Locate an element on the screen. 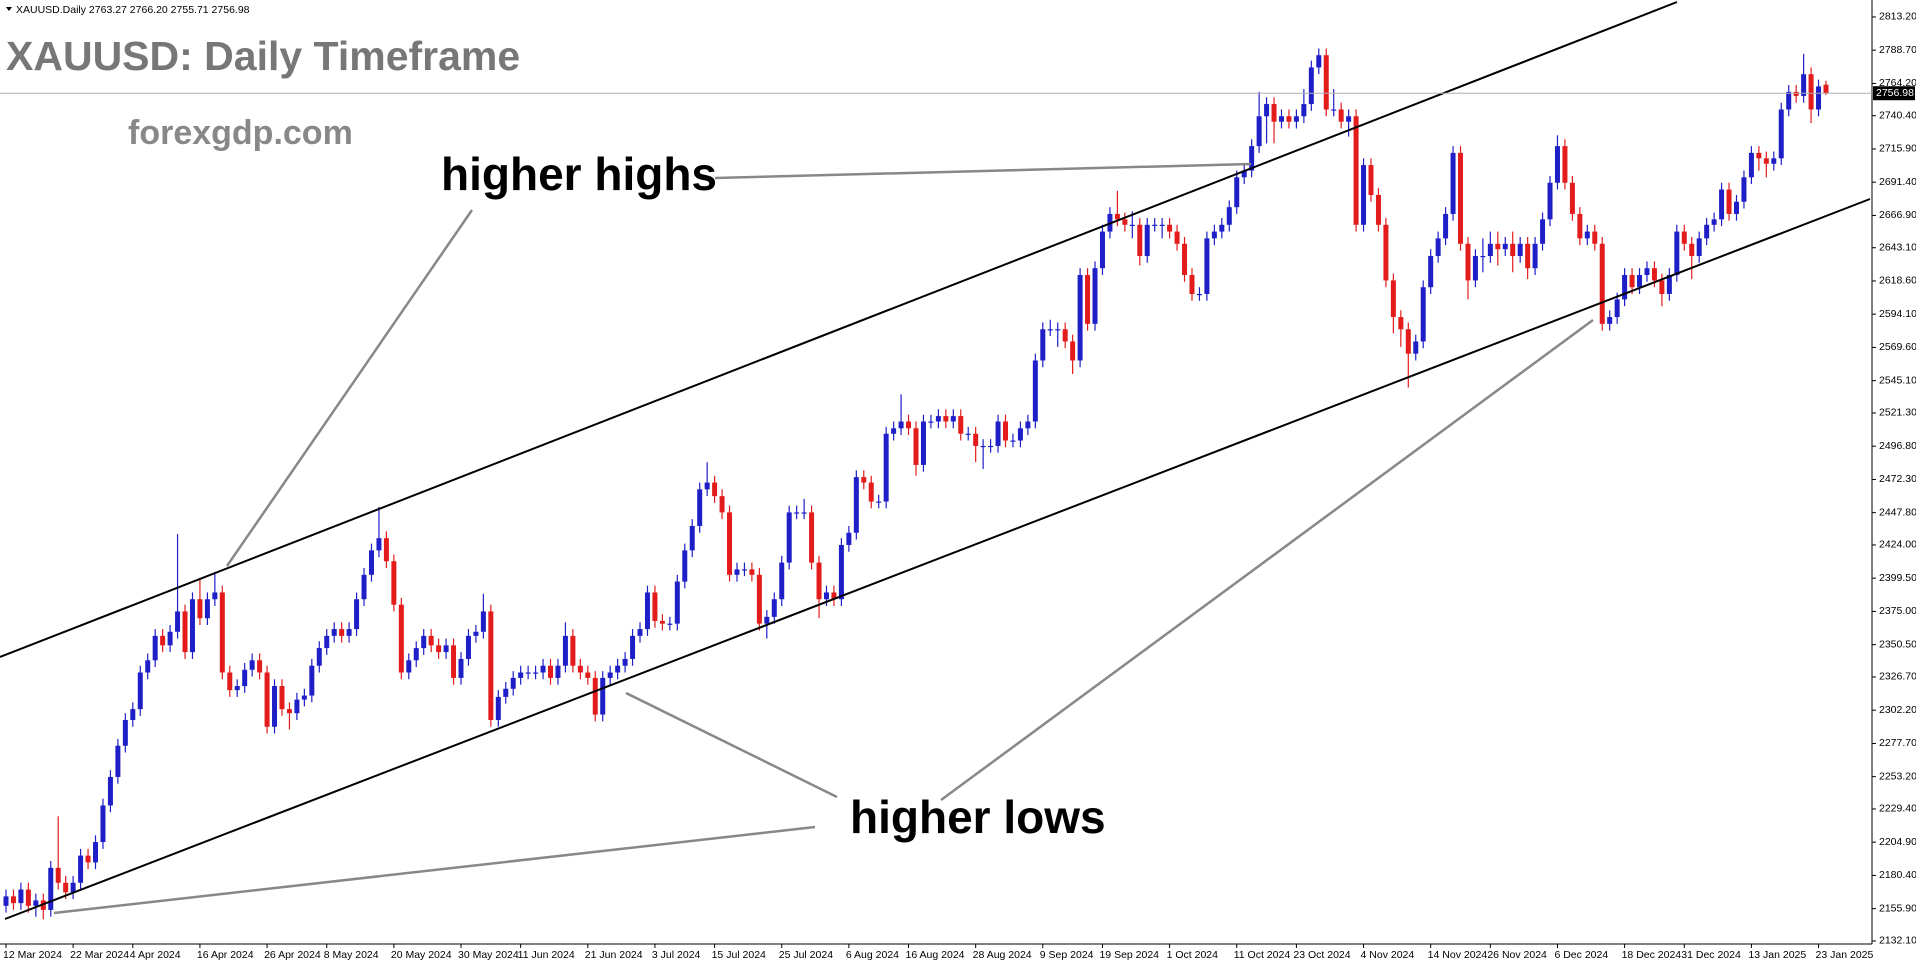  x-tick-label: 30 May 2024 is located at coordinates (488, 955).